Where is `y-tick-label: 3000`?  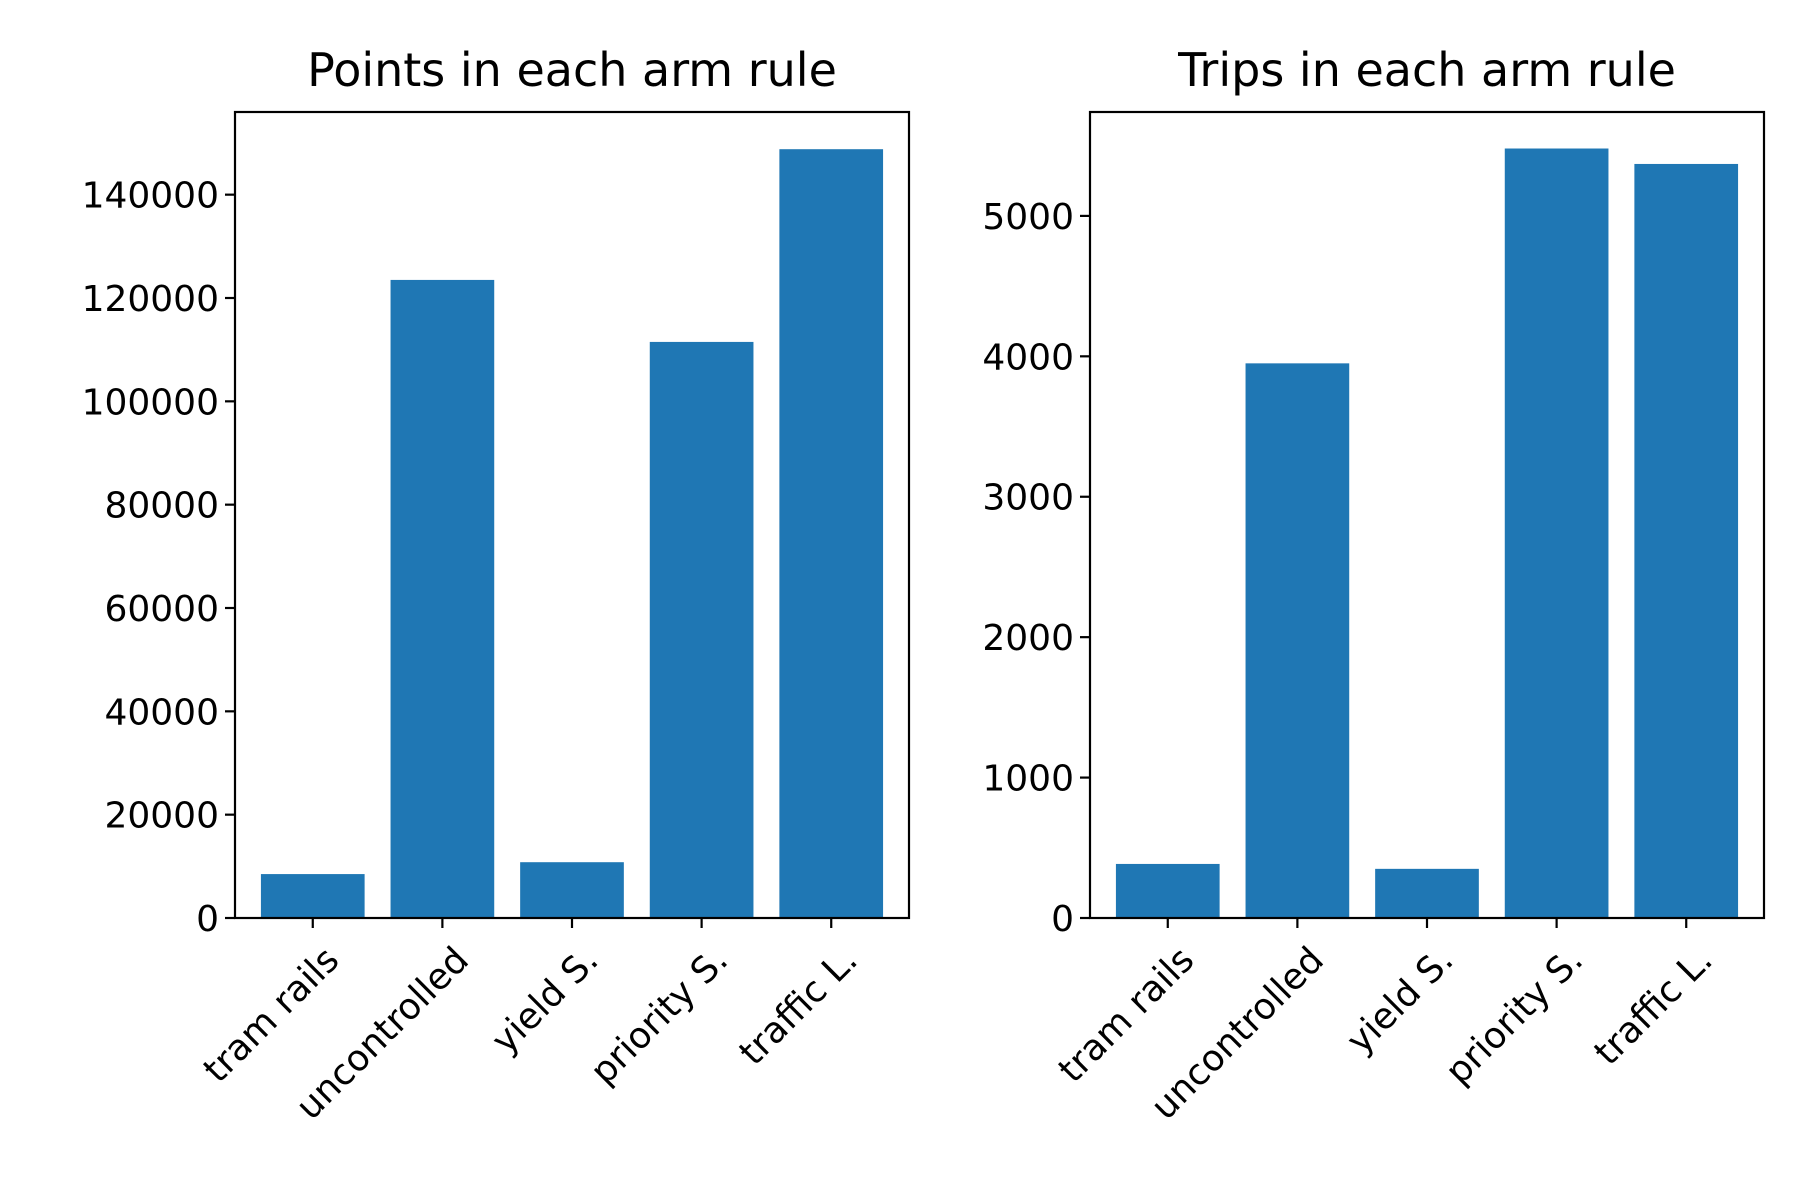
y-tick-label: 3000 is located at coordinates (1028, 498).